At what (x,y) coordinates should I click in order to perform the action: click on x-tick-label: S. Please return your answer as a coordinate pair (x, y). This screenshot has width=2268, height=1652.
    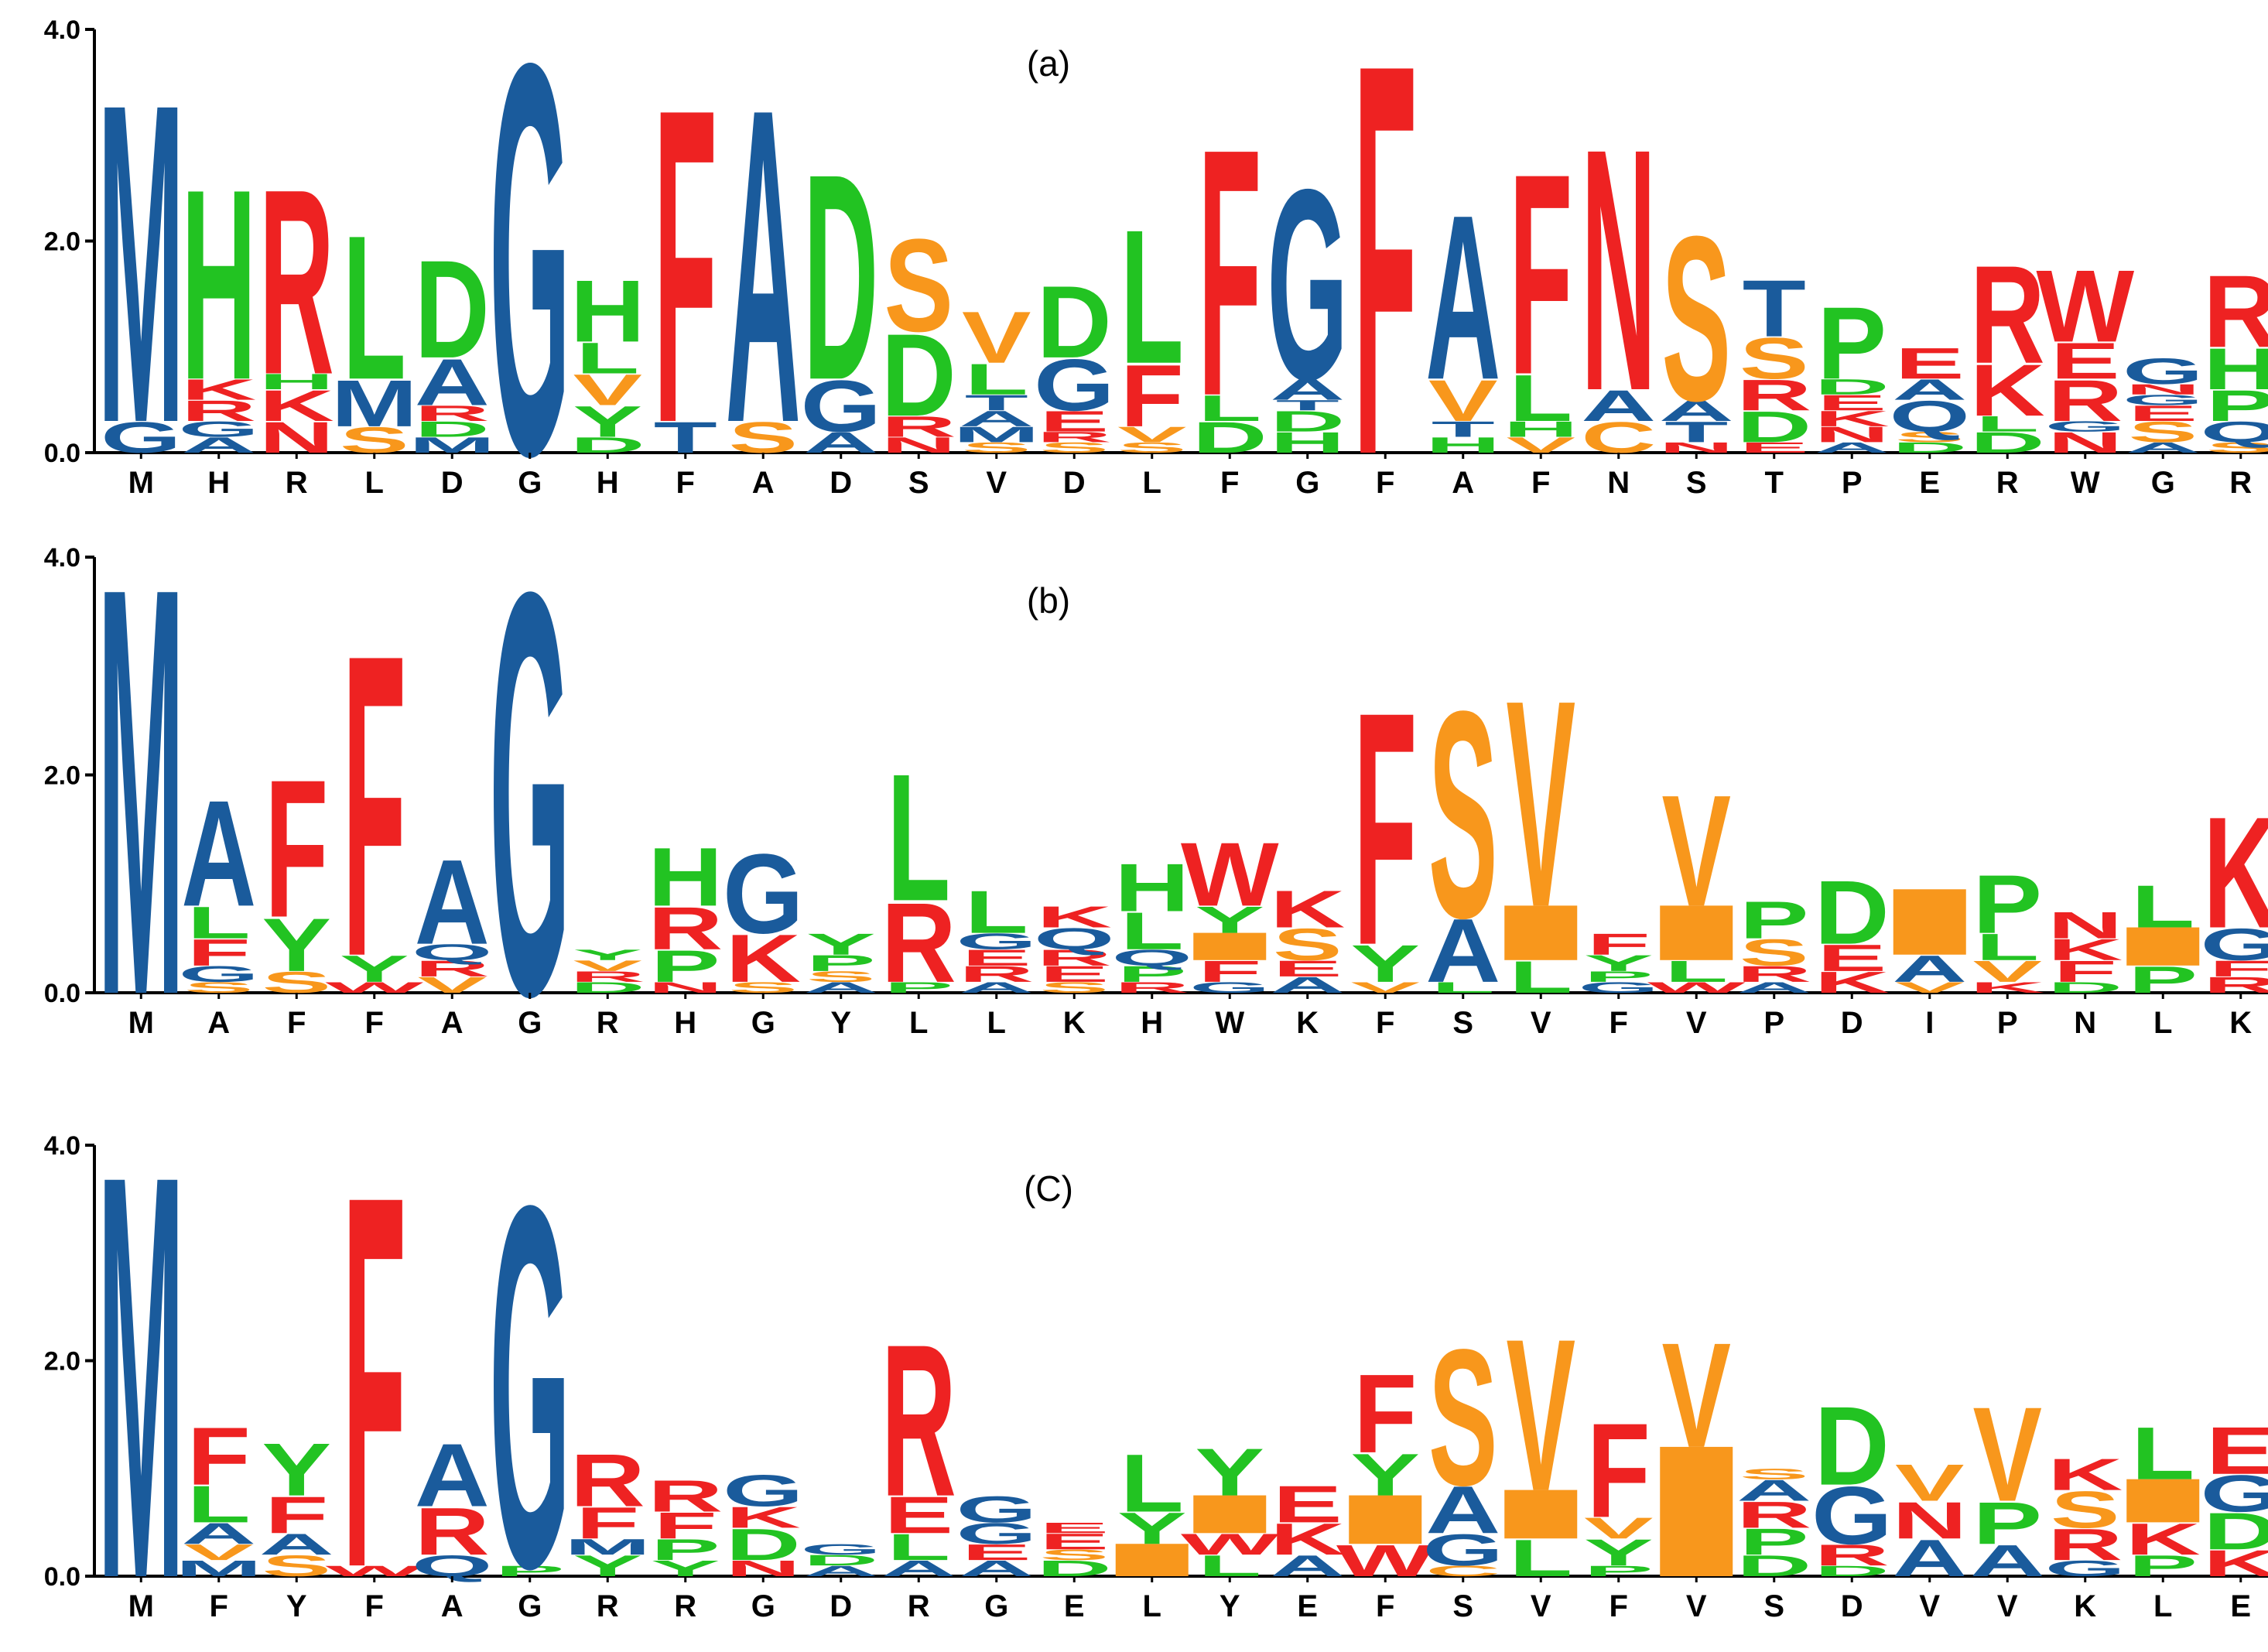
    Looking at the image, I should click on (918, 483).